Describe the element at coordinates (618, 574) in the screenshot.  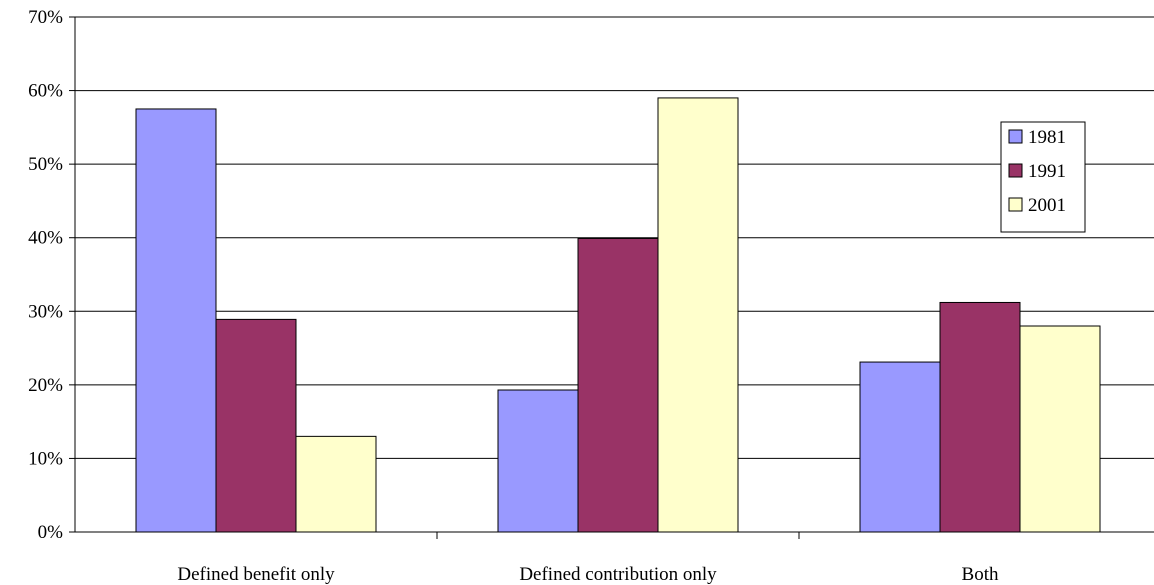
I see `x-category-label: Defined contribution only` at that location.